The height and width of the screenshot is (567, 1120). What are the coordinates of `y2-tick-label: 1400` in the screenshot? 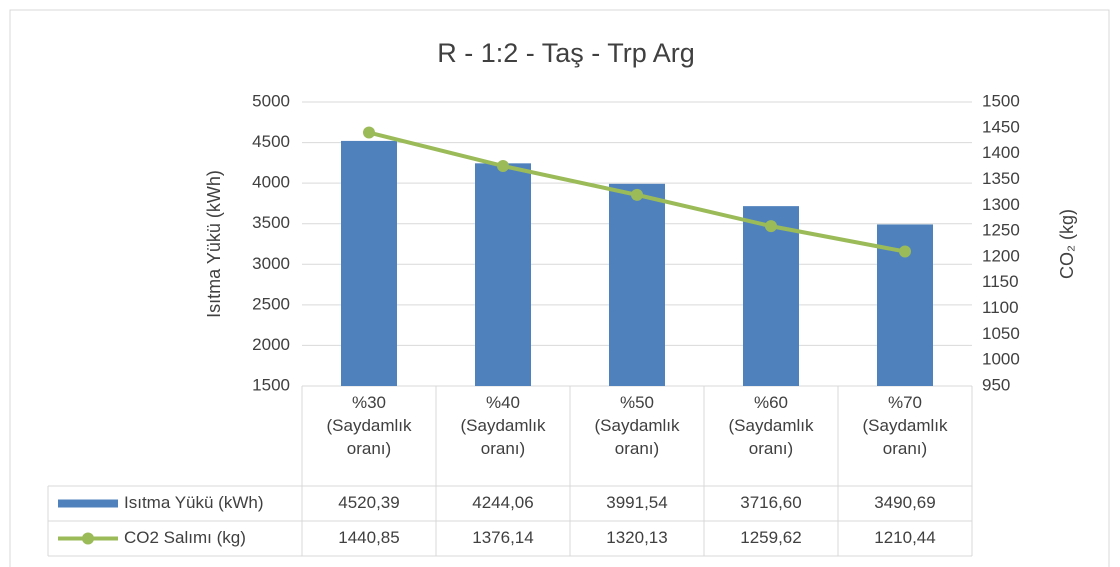 It's located at (1001, 152).